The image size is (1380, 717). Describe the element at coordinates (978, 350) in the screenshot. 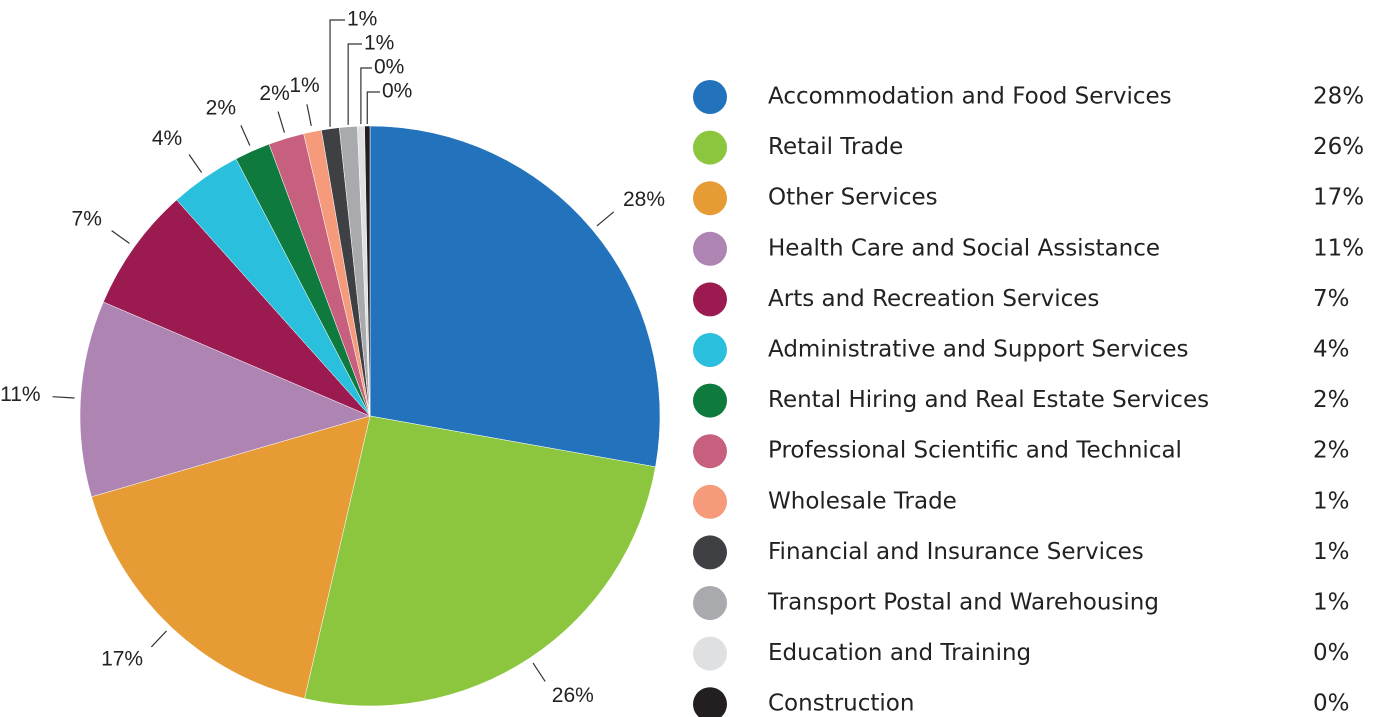

I see `legend-label: Administrative and Support Services` at that location.